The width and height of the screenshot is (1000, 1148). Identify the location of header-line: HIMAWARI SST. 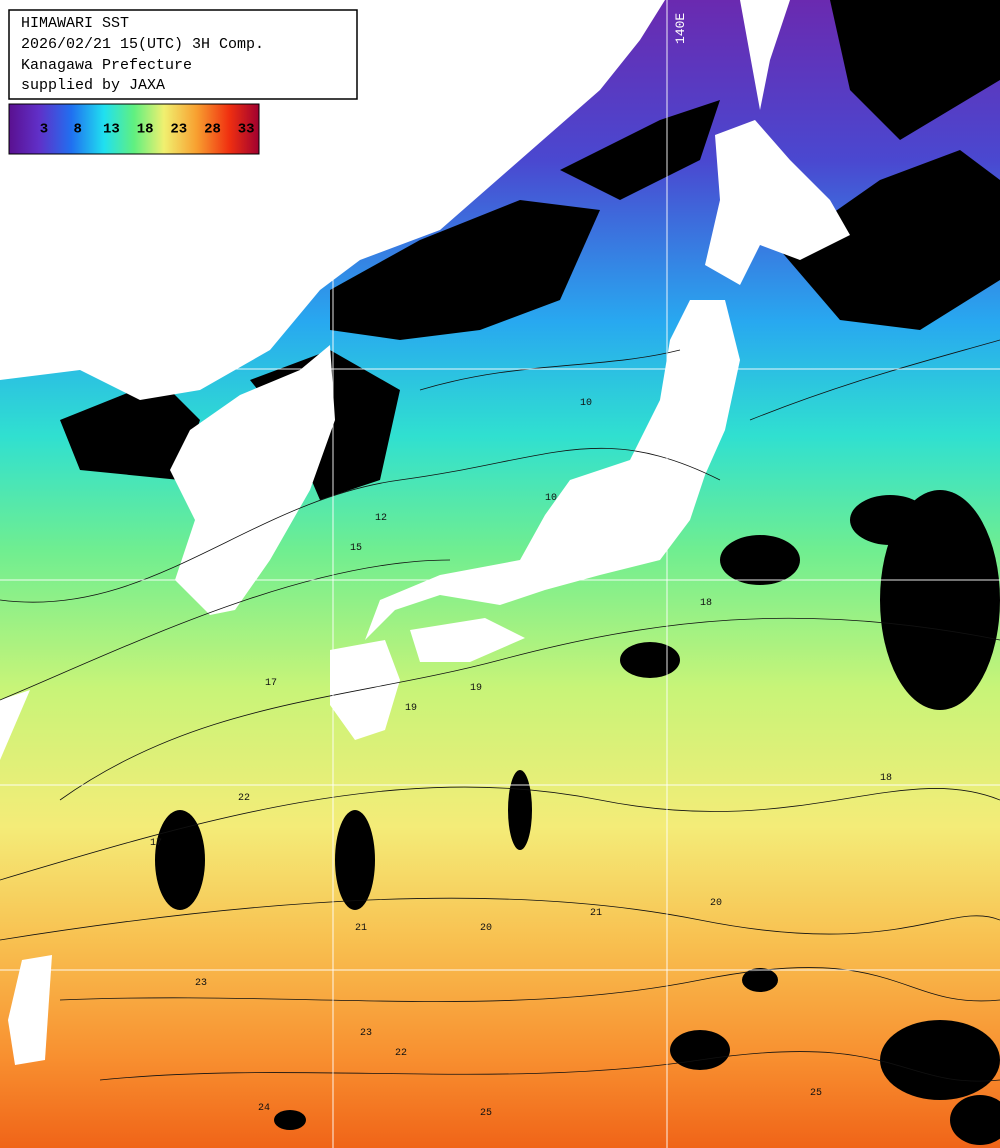
(75, 23).